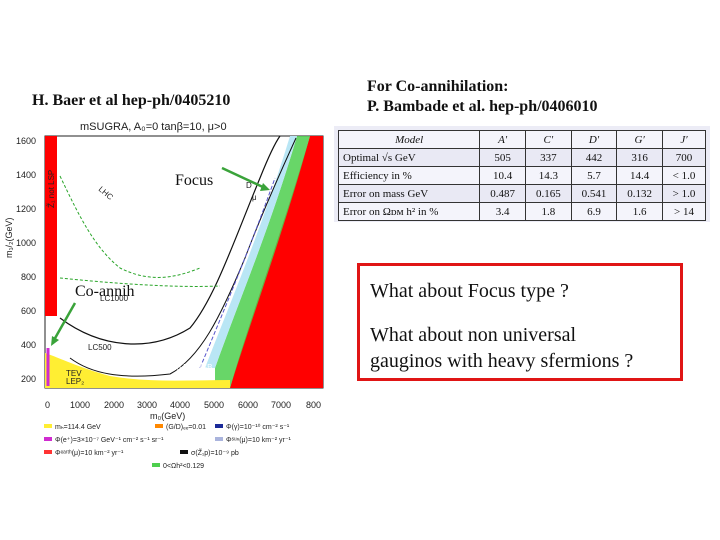  What do you see at coordinates (28, 311) in the screenshot?
I see `y-tick: 600` at bounding box center [28, 311].